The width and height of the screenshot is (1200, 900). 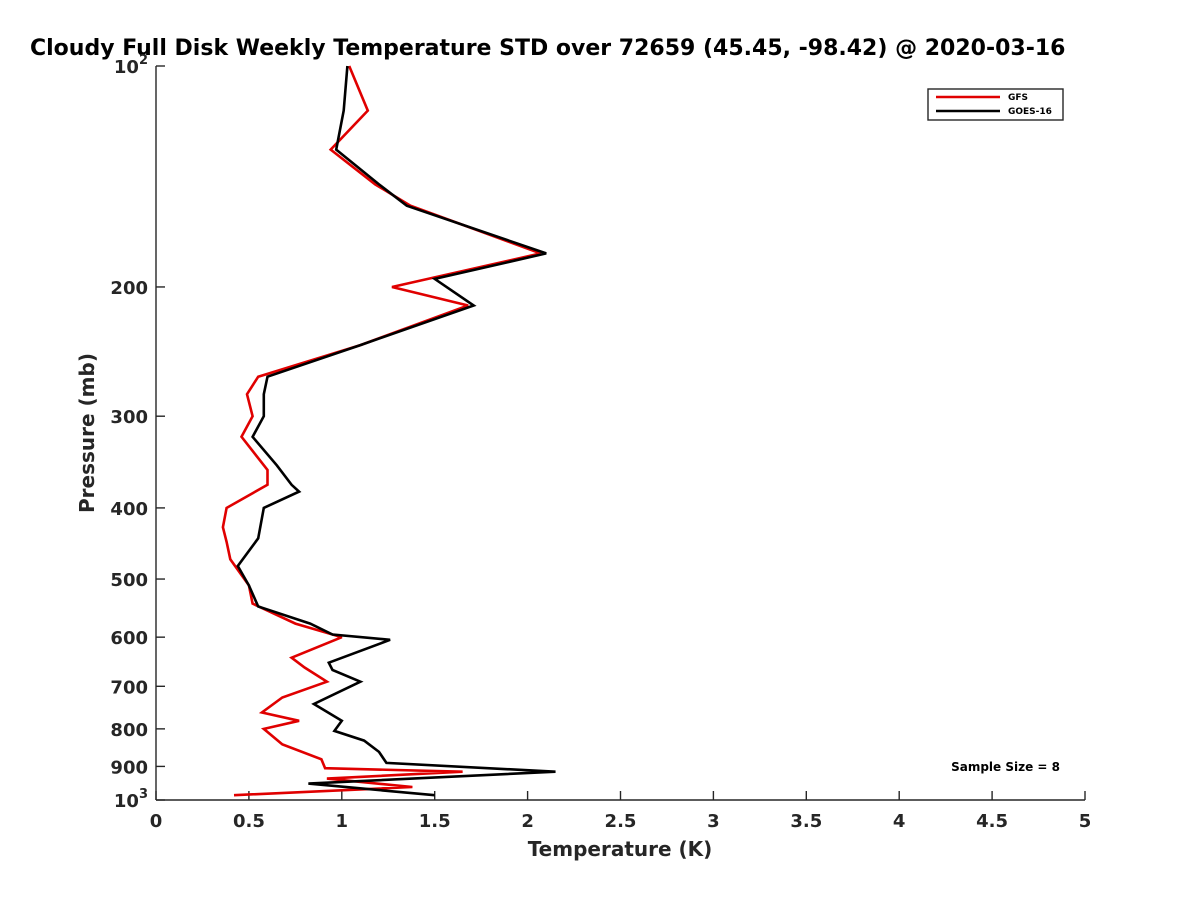 I want to click on y-tick-label: 10³, so click(x=131, y=799).